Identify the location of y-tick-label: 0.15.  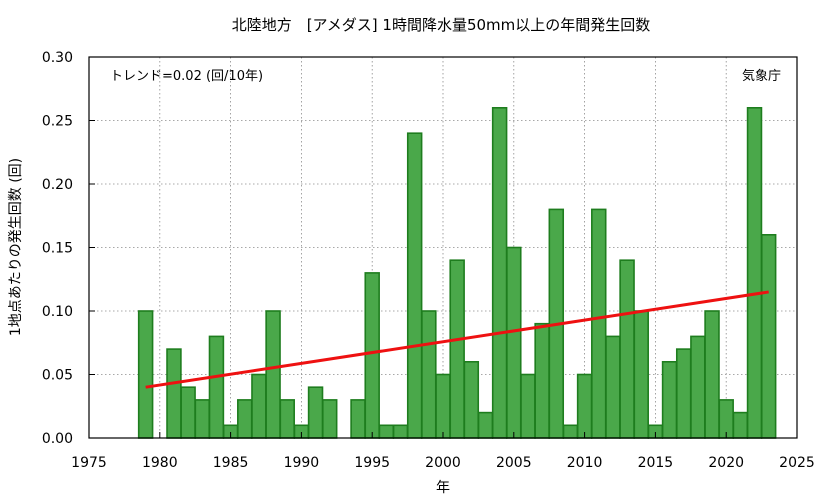
(57, 249).